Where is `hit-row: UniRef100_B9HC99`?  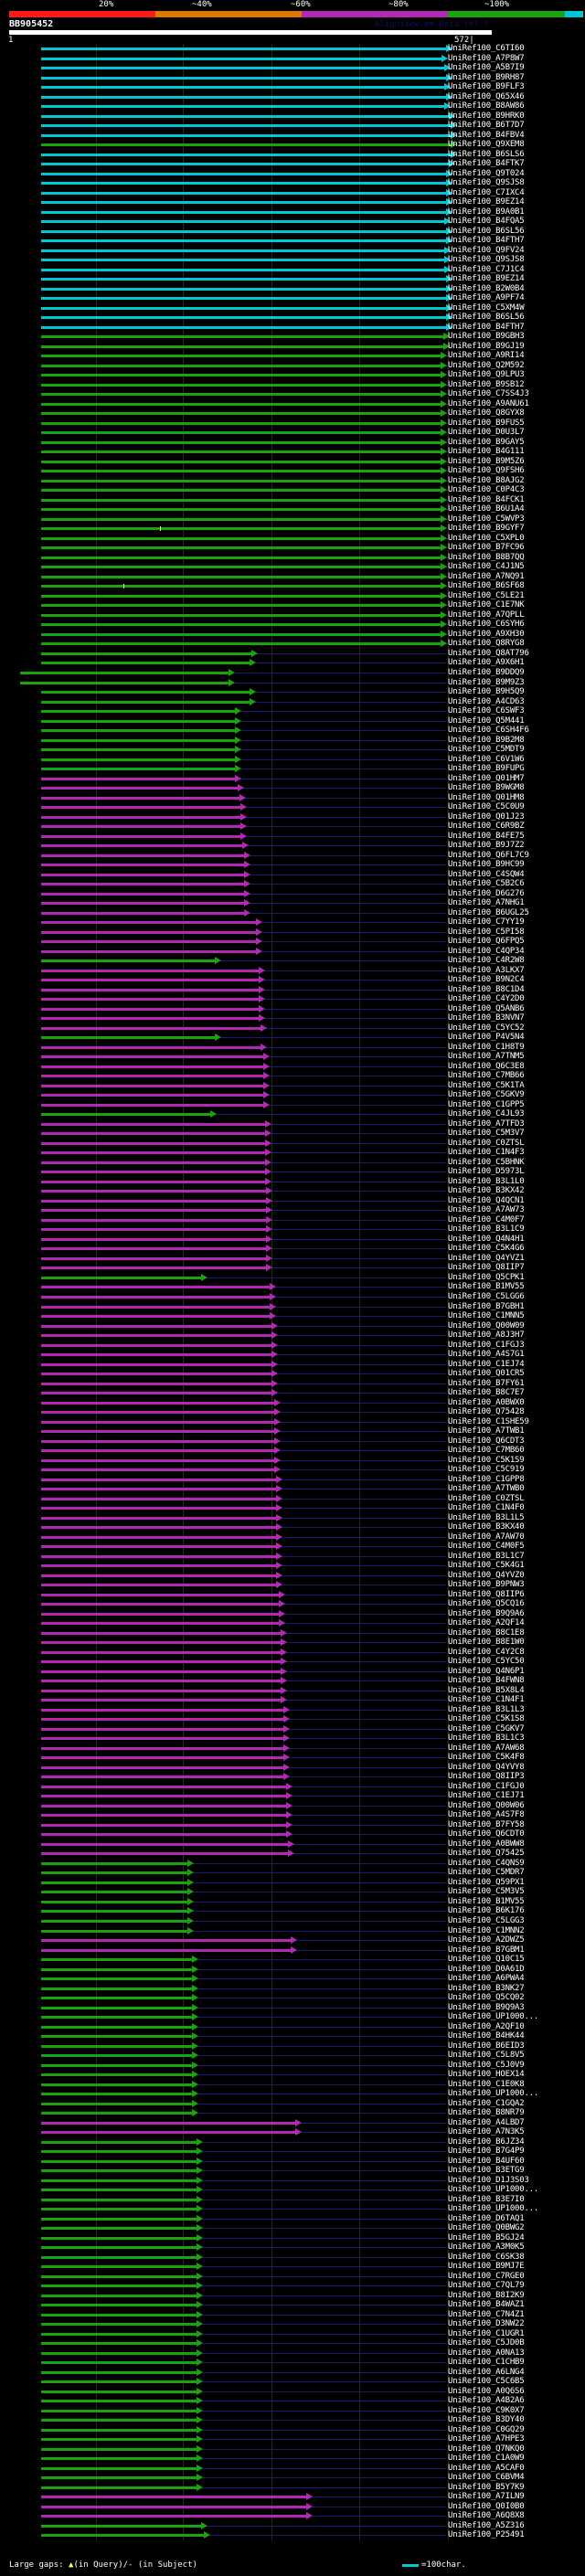 hit-row: UniRef100_B9HC99 is located at coordinates (293, 865).